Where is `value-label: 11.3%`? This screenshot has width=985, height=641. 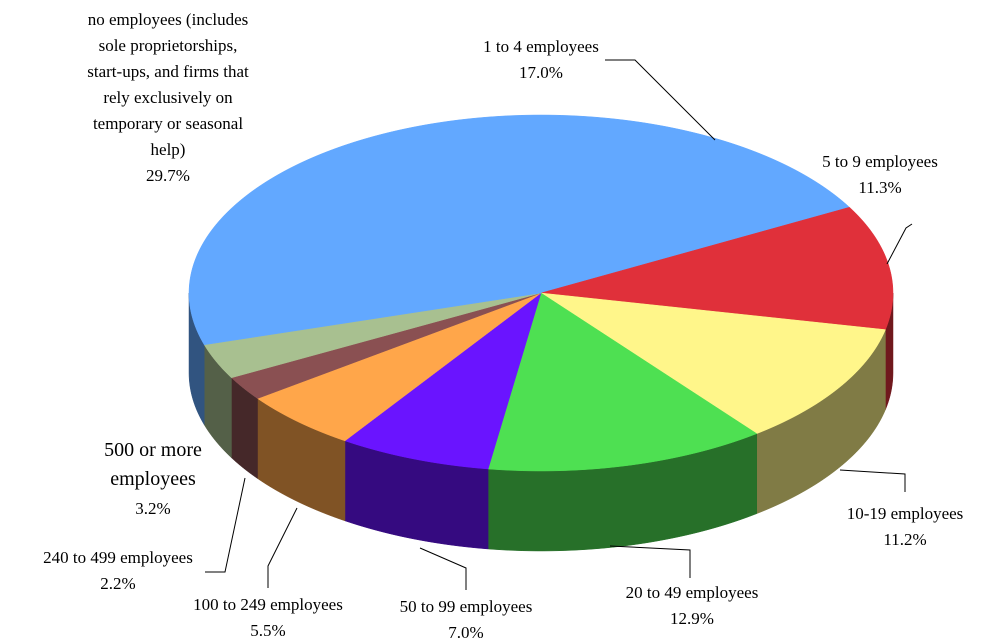
value-label: 11.3% is located at coordinates (880, 187).